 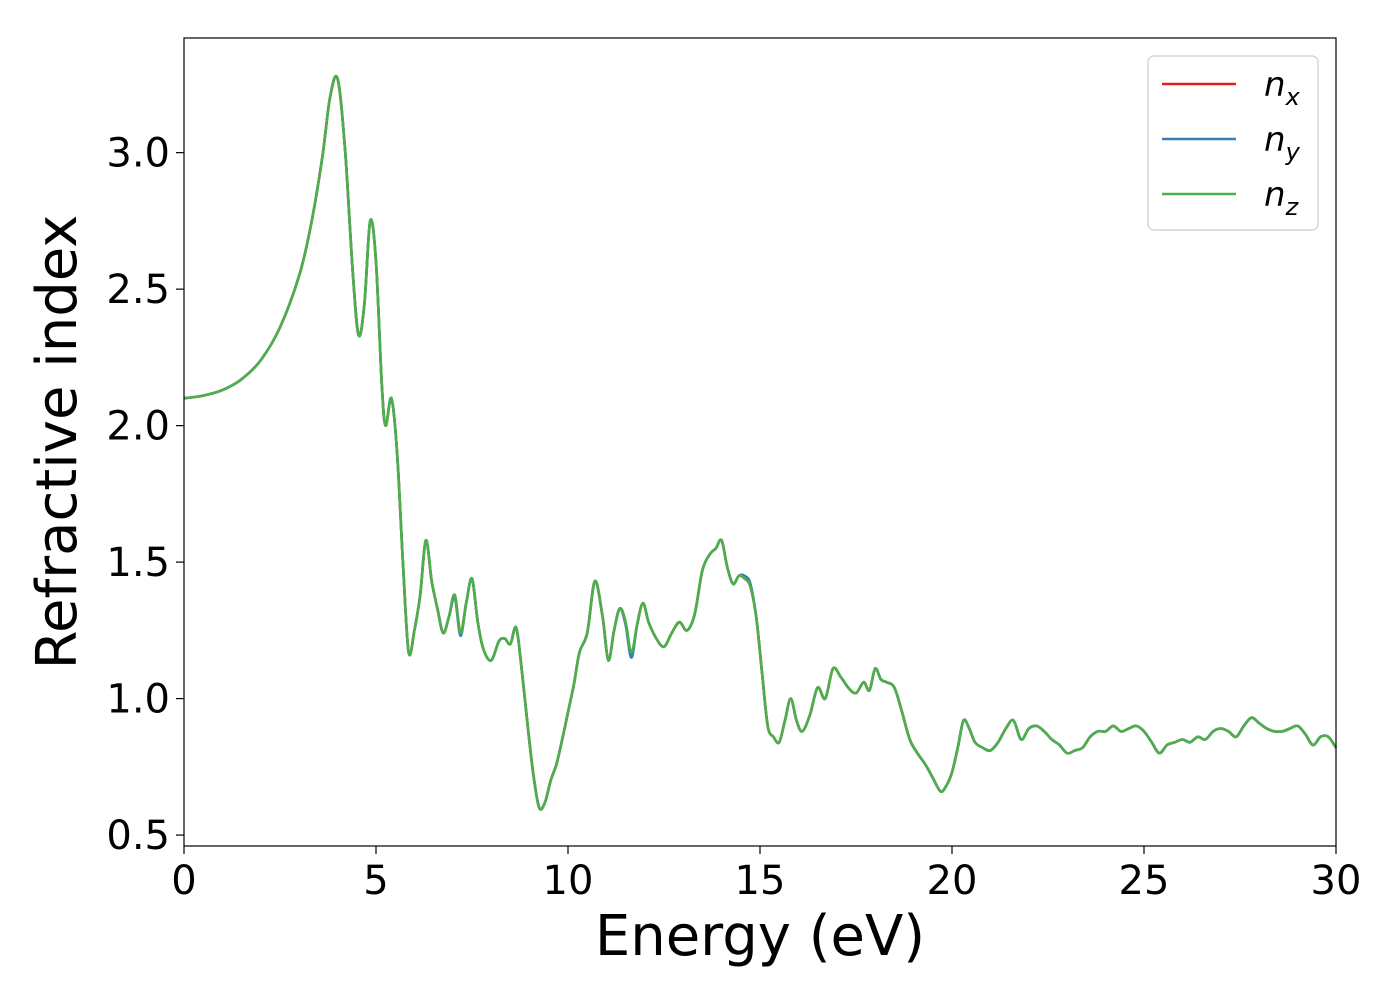 I want to click on y-tick-label: 2.5, so click(x=138, y=290).